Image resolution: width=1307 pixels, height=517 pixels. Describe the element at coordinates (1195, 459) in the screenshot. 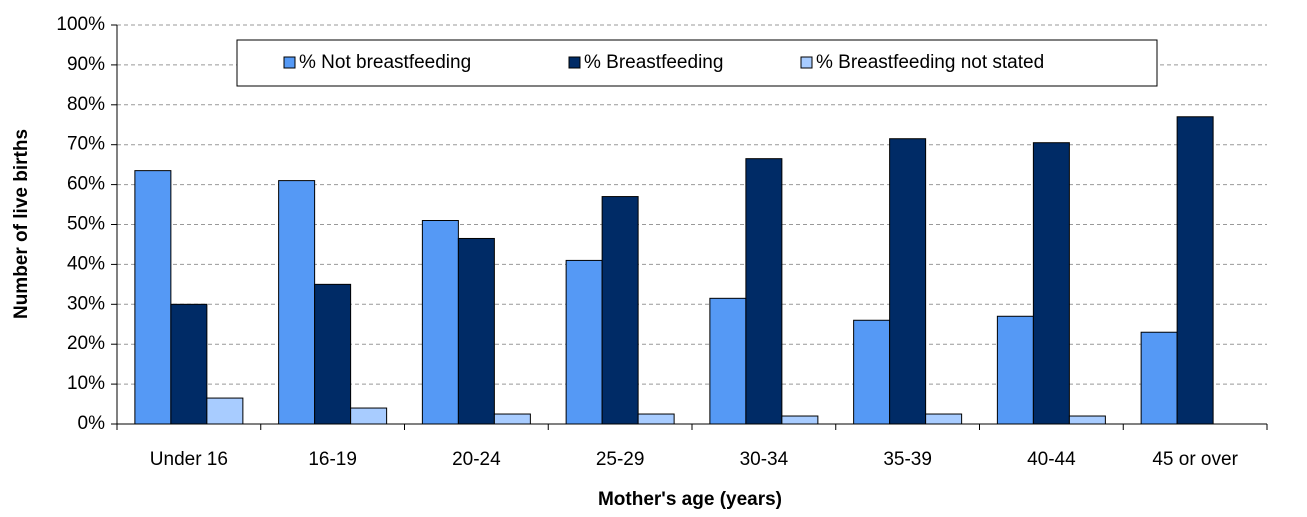

I see `x-tick-label: 45 or over` at that location.